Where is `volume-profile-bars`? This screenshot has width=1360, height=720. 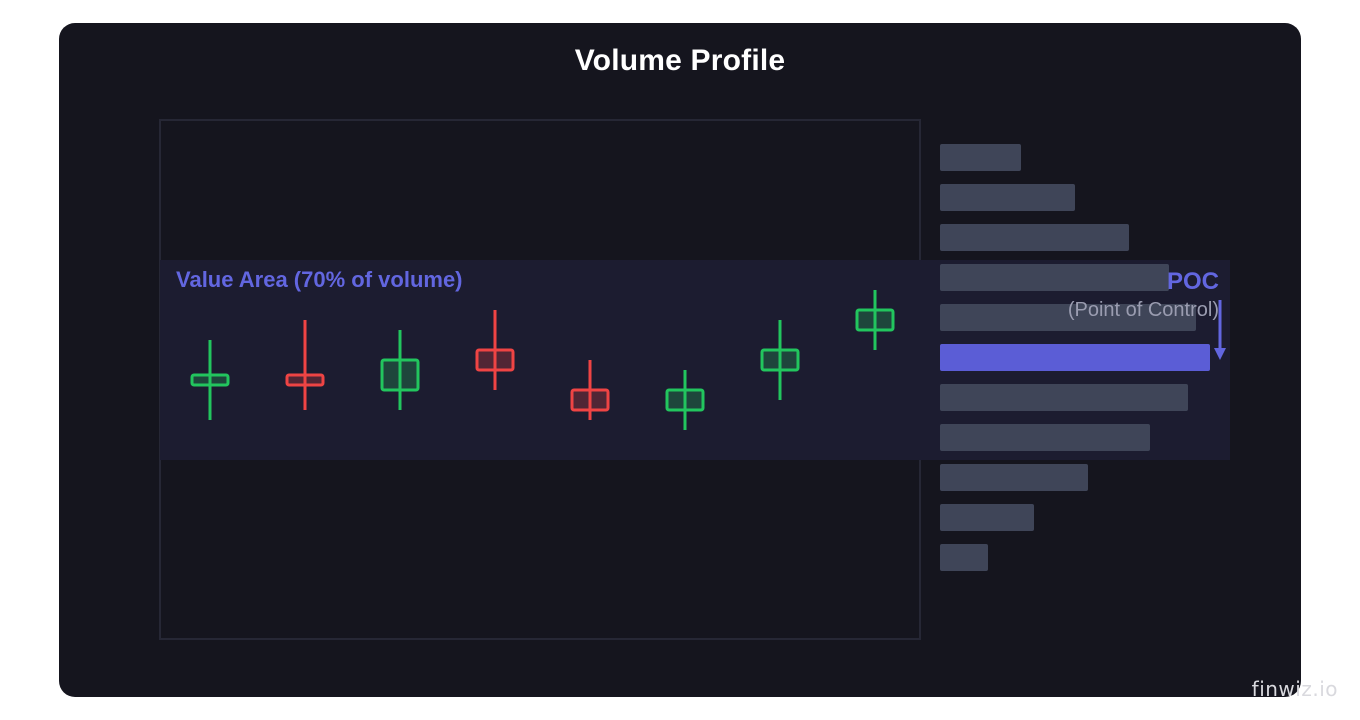
volume-profile-bars is located at coordinates (1075, 357).